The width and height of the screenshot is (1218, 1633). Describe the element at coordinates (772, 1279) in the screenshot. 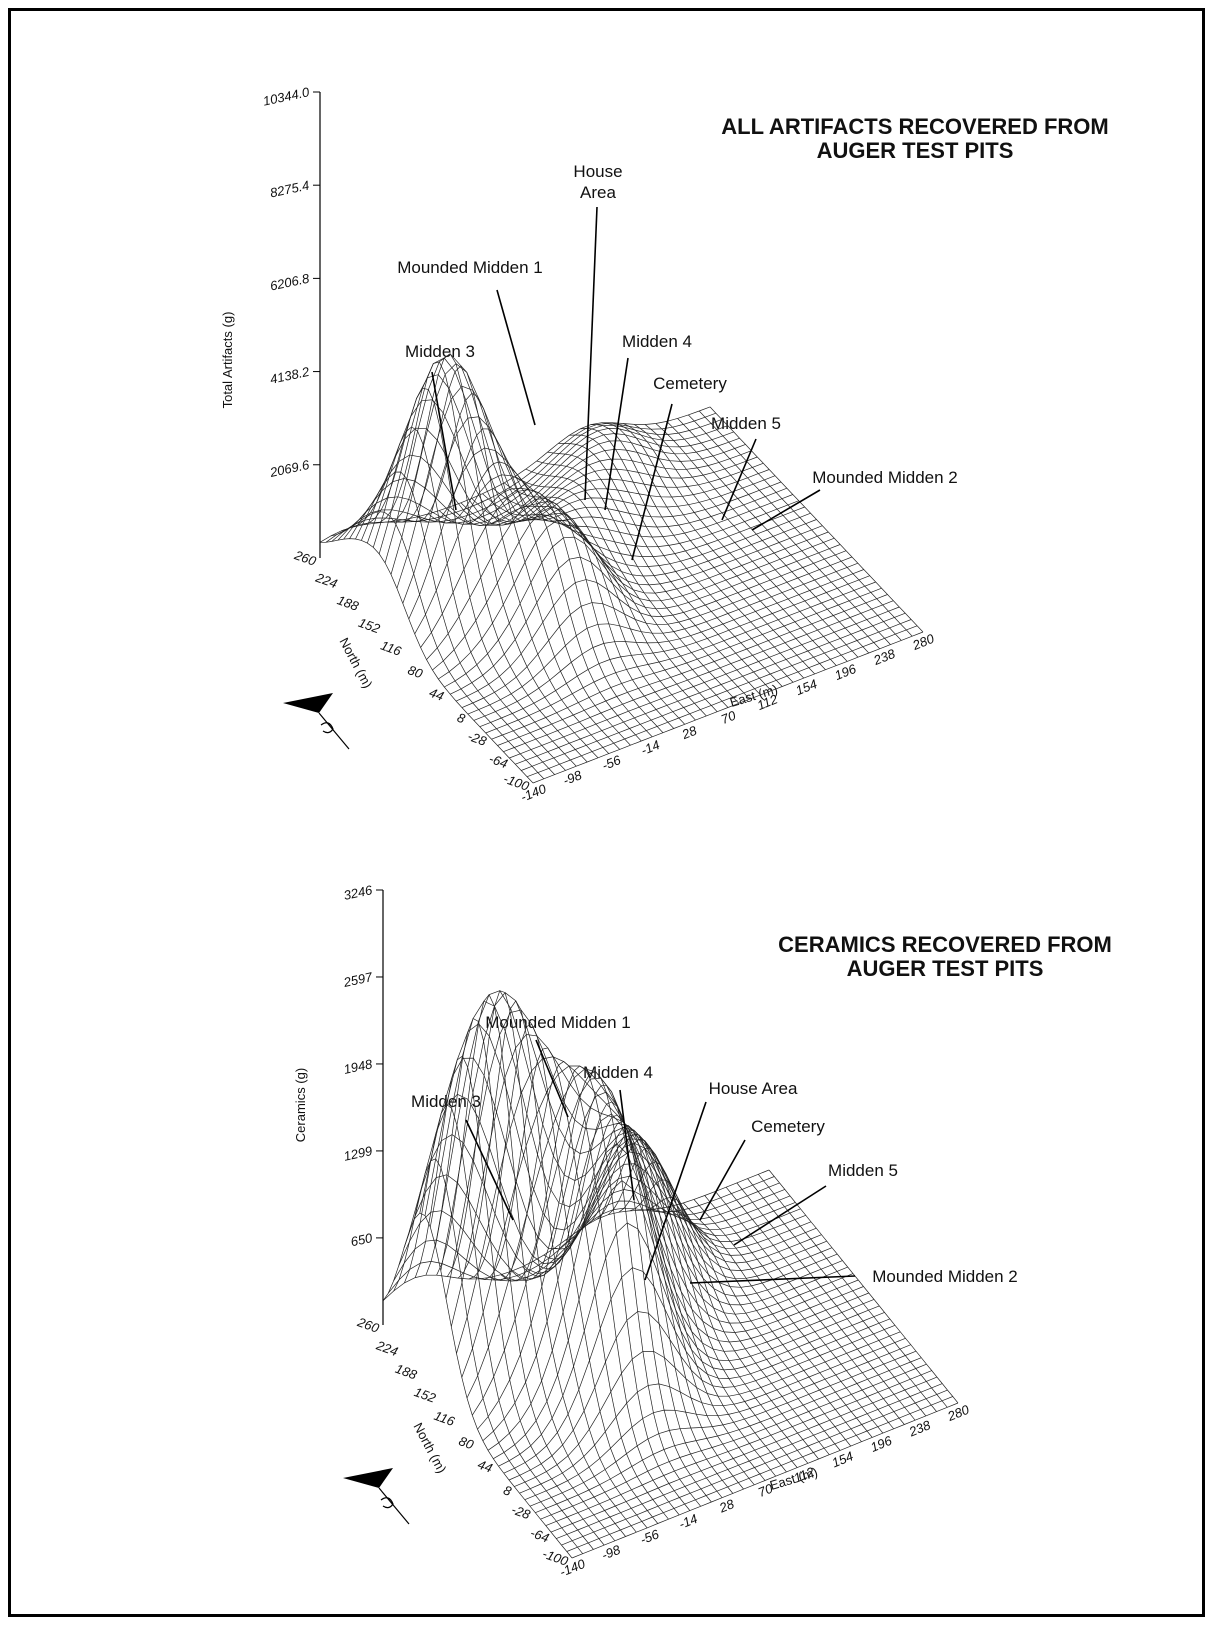

I see `leader-line-mm2` at that location.